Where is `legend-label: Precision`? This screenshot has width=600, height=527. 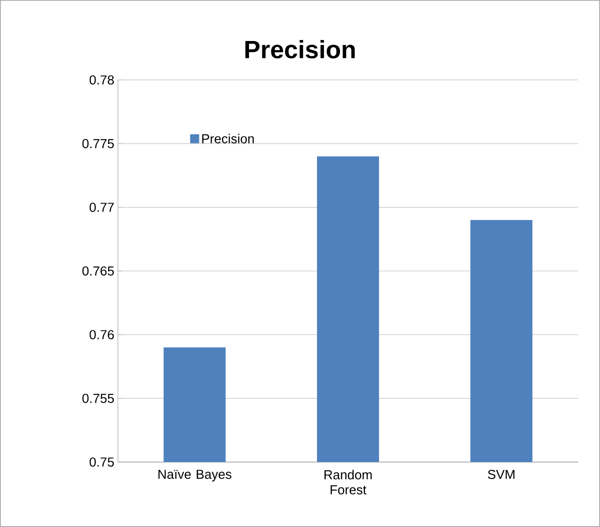 legend-label: Precision is located at coordinates (228, 139).